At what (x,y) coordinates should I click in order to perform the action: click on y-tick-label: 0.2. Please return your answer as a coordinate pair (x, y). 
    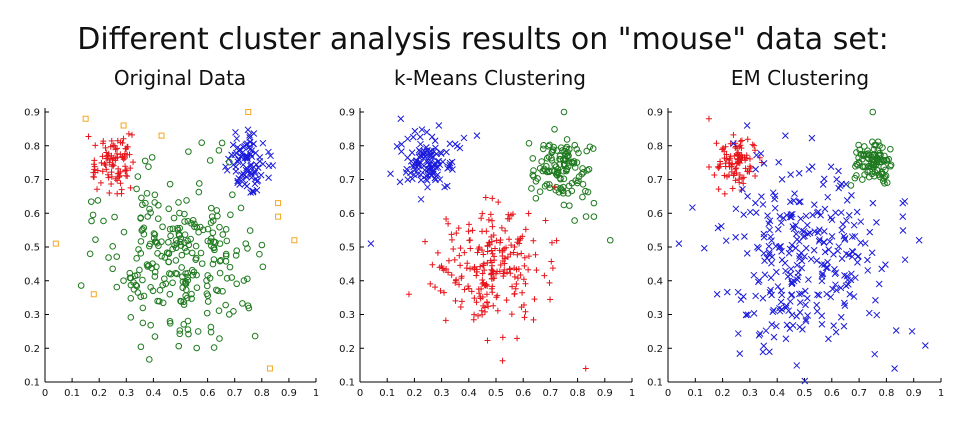
    Looking at the image, I should click on (655, 349).